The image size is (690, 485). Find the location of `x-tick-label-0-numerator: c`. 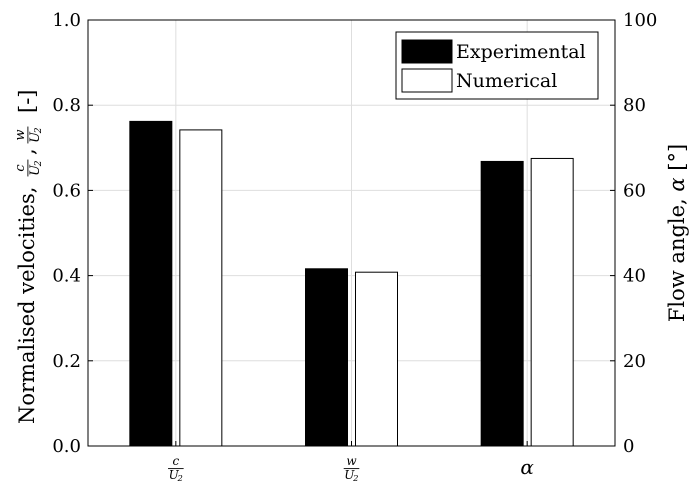

x-tick-label-0-numerator: c is located at coordinates (175, 461).